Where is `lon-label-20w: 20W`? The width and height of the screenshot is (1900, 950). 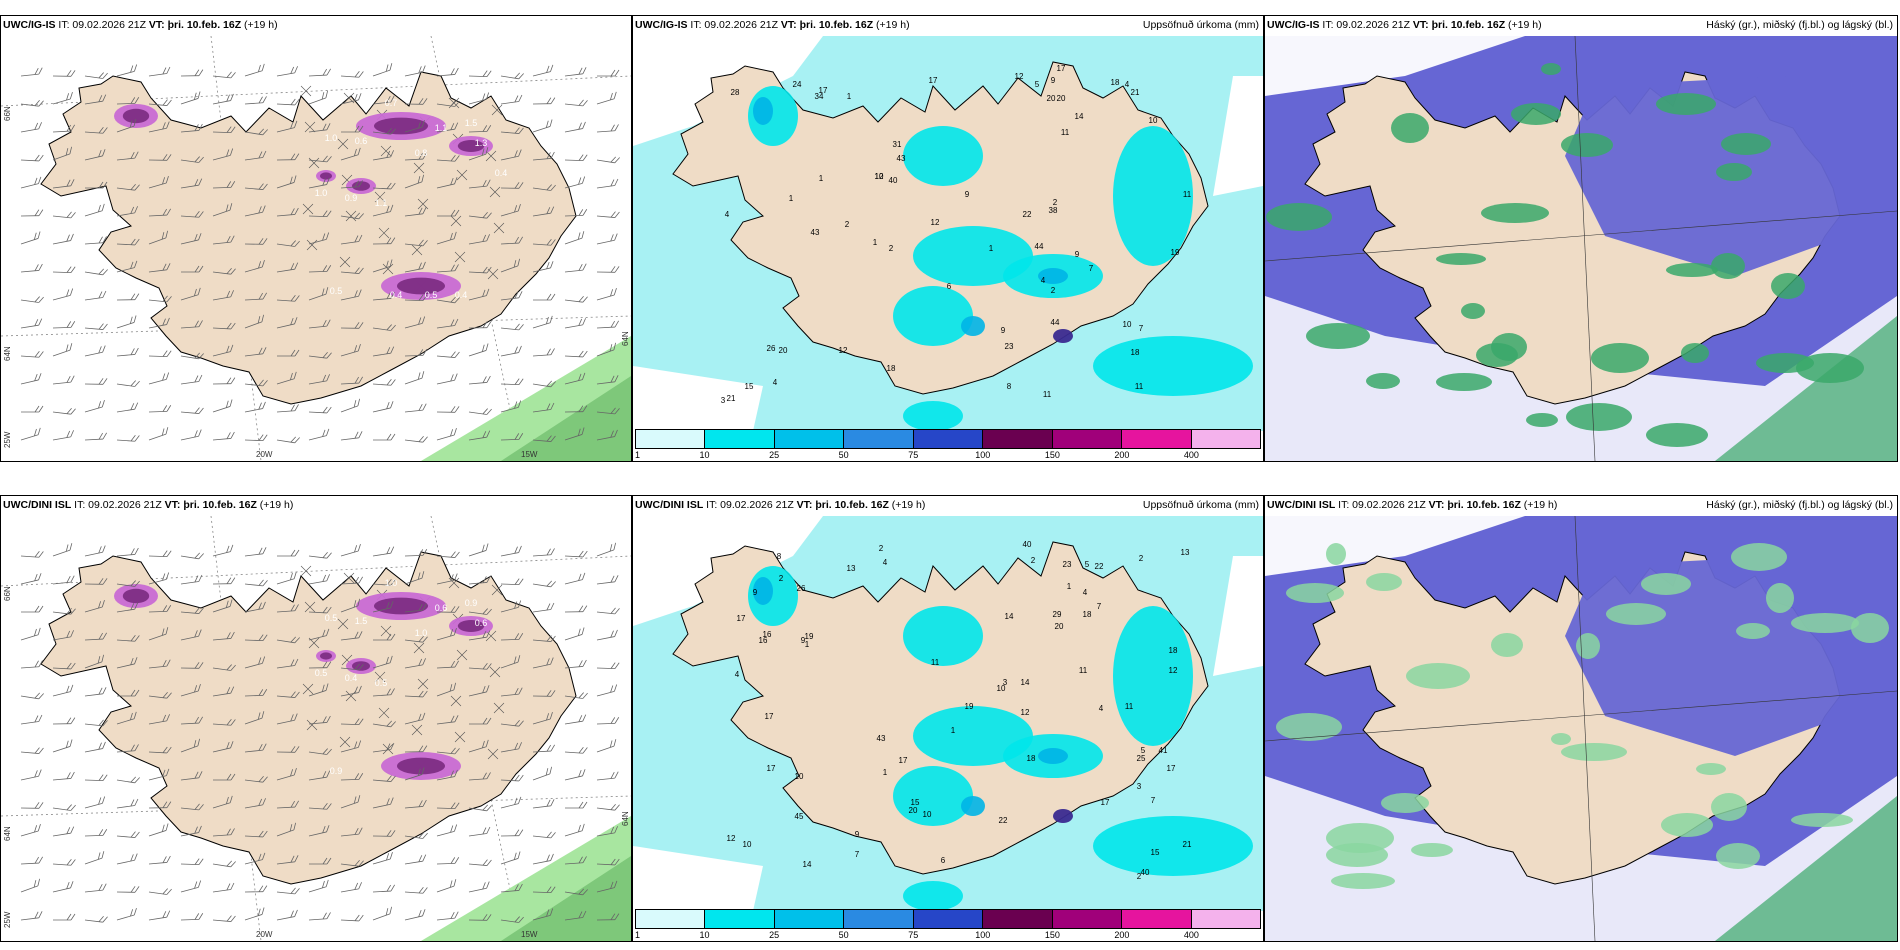
lon-label-20w: 20W is located at coordinates (264, 934).